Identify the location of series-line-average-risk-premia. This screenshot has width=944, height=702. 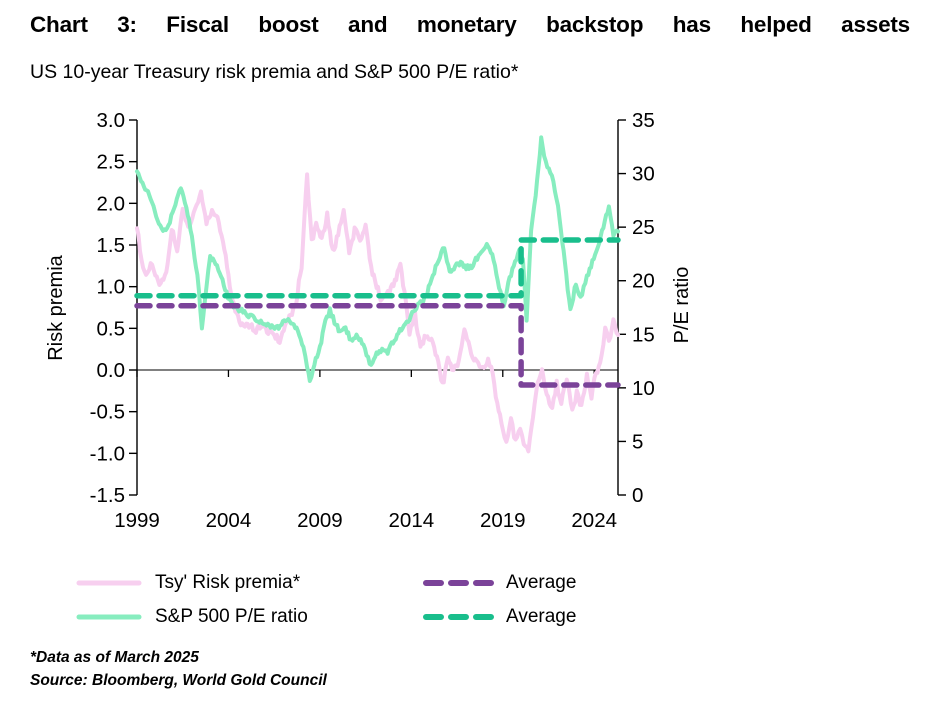
(377, 345).